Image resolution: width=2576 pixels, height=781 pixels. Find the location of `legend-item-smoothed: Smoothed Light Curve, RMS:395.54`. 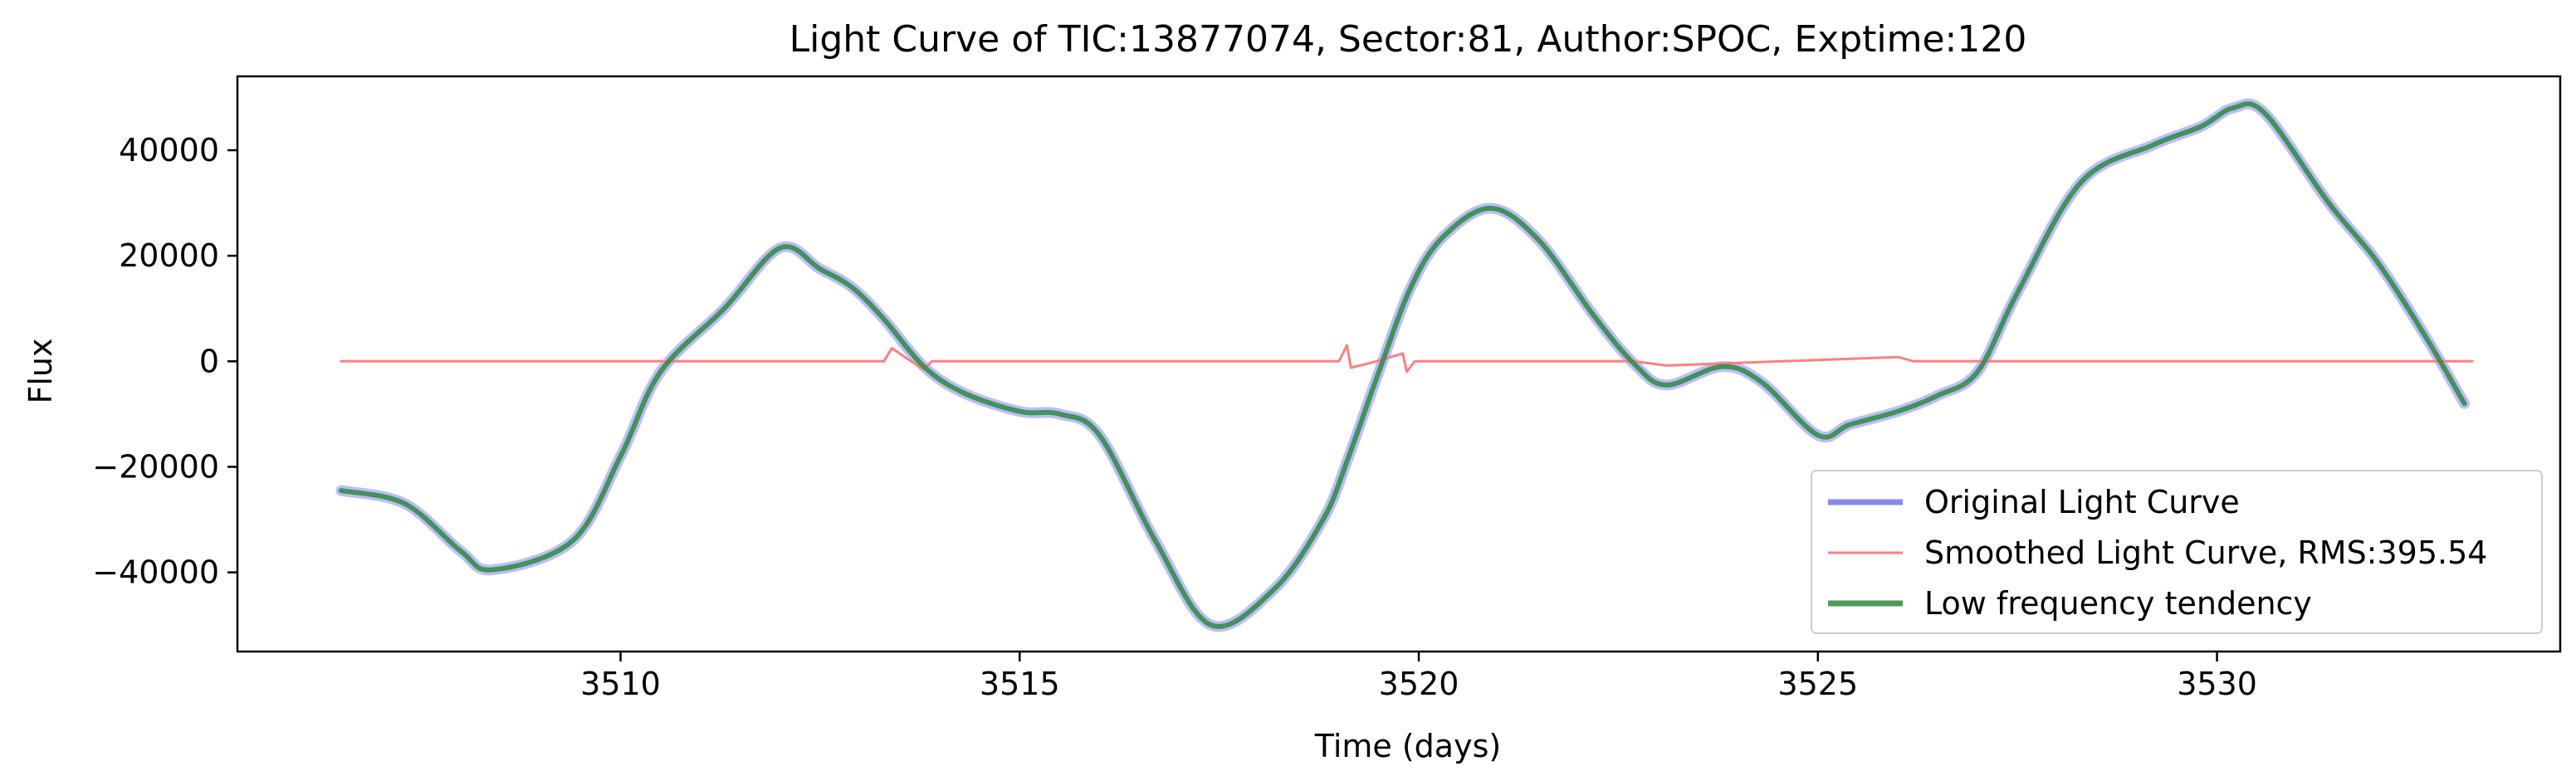

legend-item-smoothed: Smoothed Light Curve, RMS:395.54 is located at coordinates (2157, 552).